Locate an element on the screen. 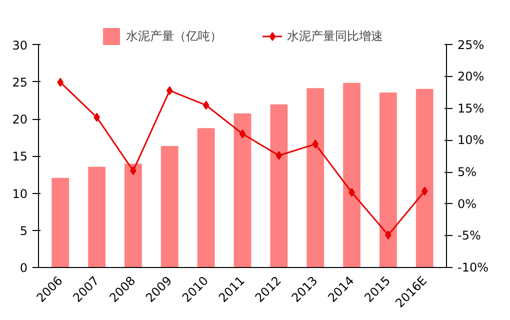 The height and width of the screenshot is (320, 510). y-tick-label: 25 is located at coordinates (20, 82).